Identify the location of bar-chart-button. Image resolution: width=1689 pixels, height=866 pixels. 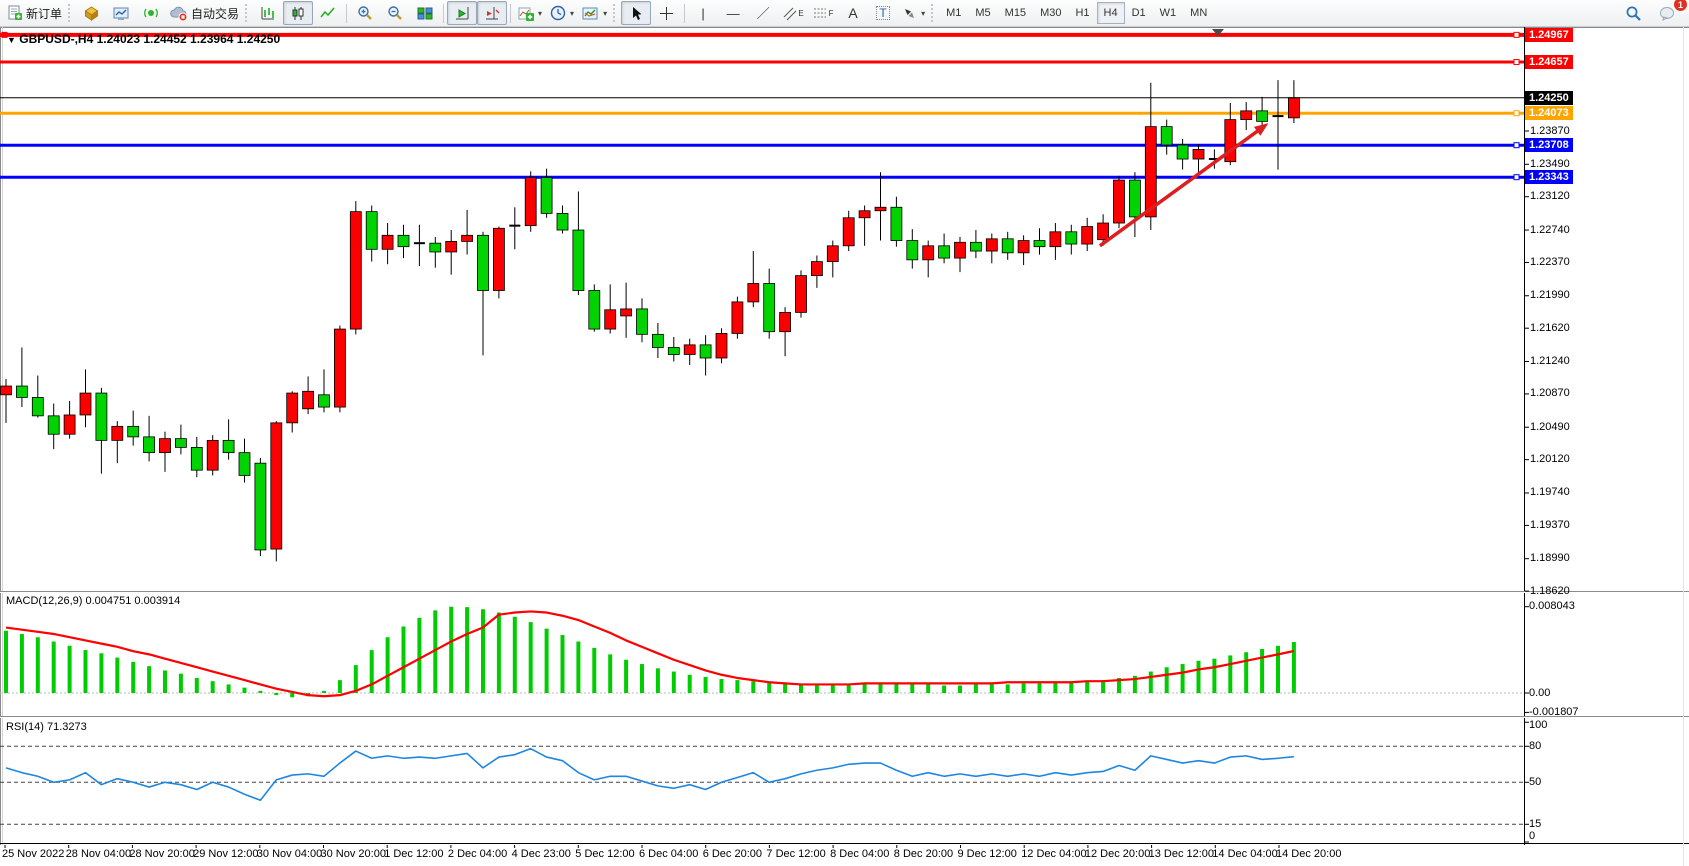
(268, 13).